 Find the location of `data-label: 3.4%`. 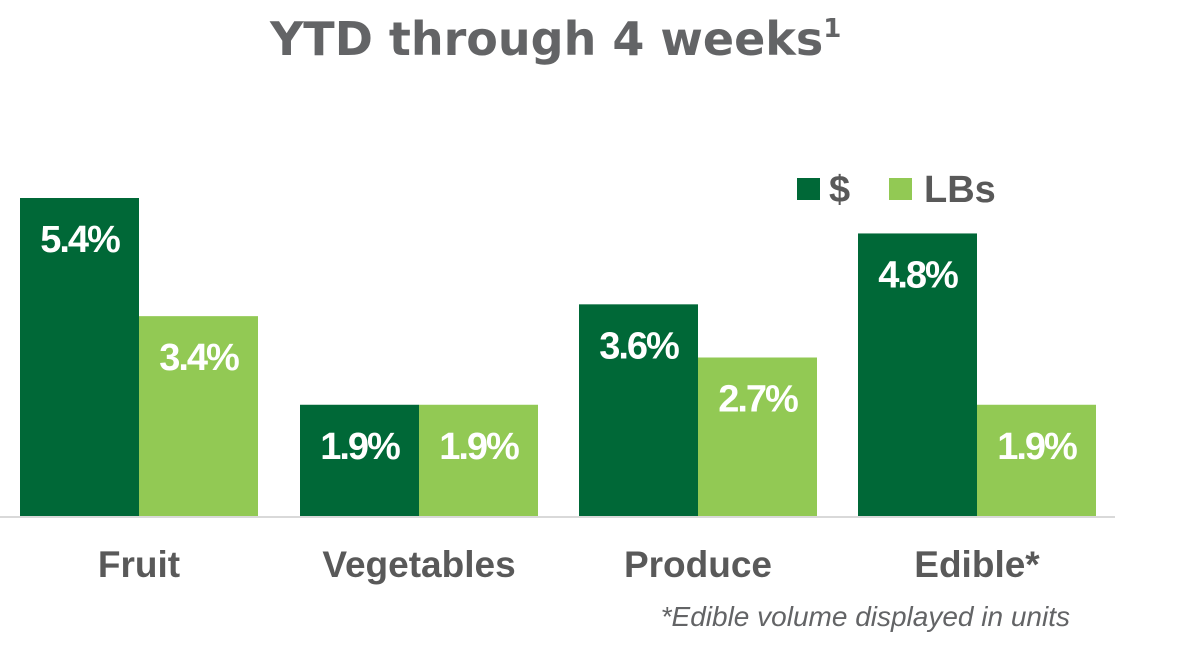

data-label: 3.4% is located at coordinates (199, 358).